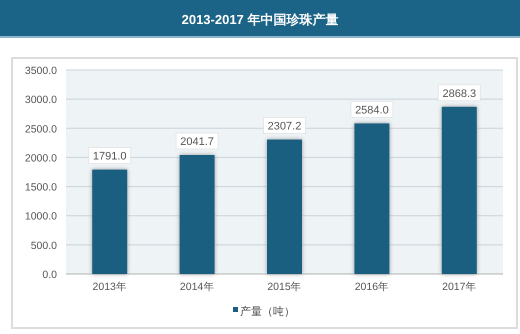 The width and height of the screenshot is (520, 334). What do you see at coordinates (109, 287) in the screenshot?
I see `x-tick-label: 2013年` at bounding box center [109, 287].